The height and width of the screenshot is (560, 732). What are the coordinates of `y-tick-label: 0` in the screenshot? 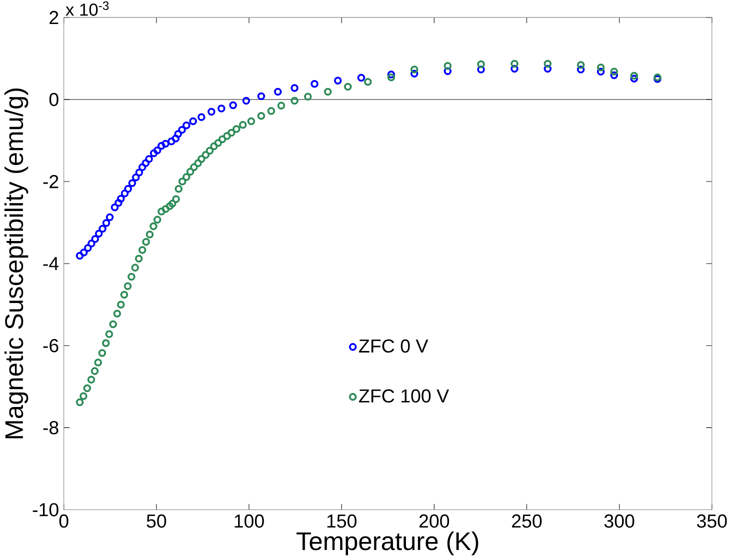 It's located at (53, 99).